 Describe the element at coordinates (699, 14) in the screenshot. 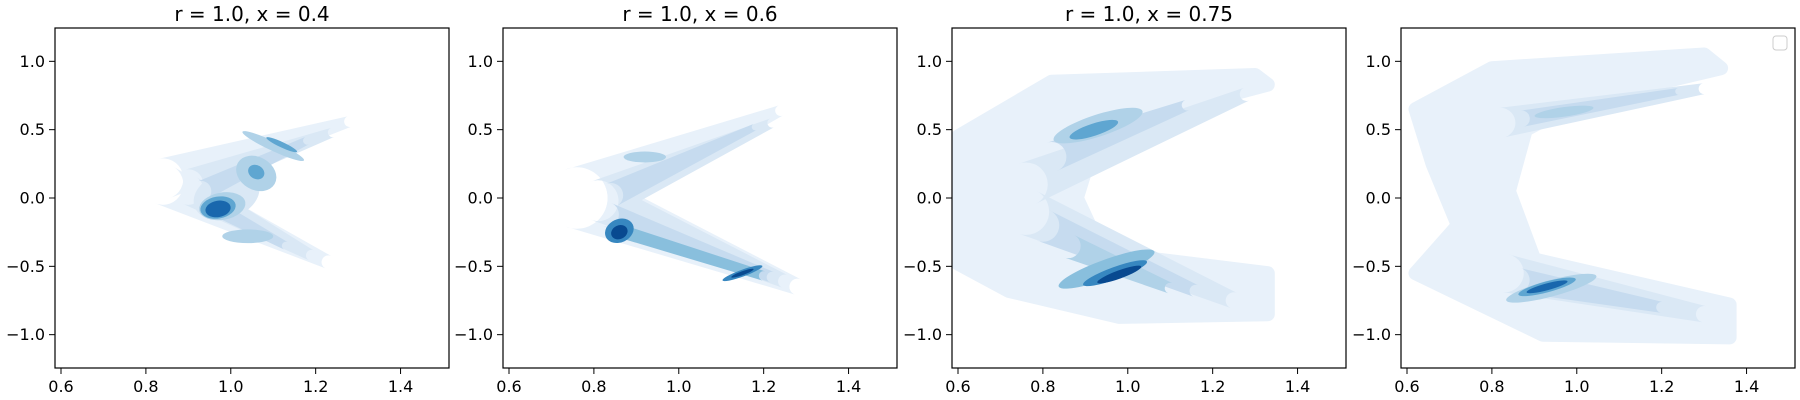

I see `panel-title: r = 1.0, x = 0.6` at that location.